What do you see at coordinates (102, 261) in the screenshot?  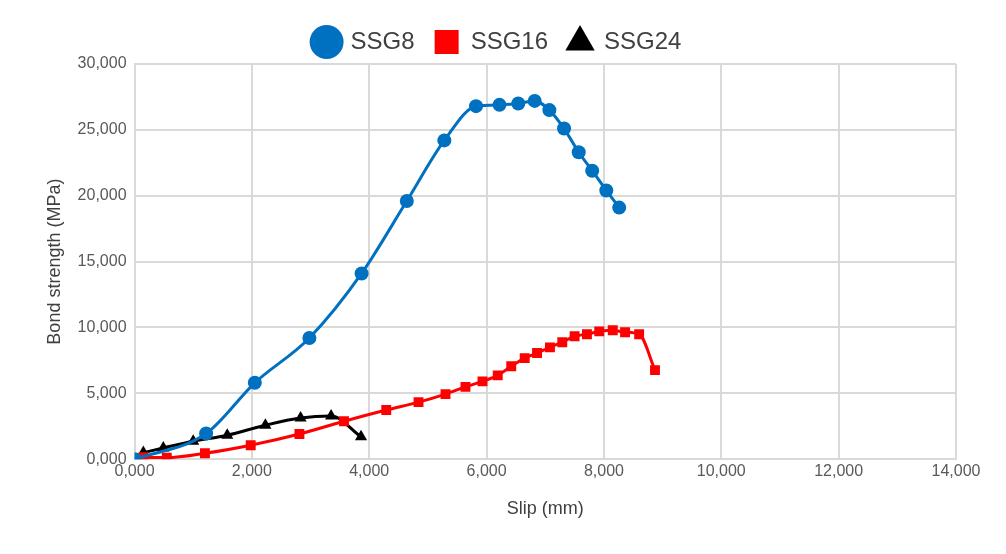 I see `y-tick-label: 15,000` at bounding box center [102, 261].